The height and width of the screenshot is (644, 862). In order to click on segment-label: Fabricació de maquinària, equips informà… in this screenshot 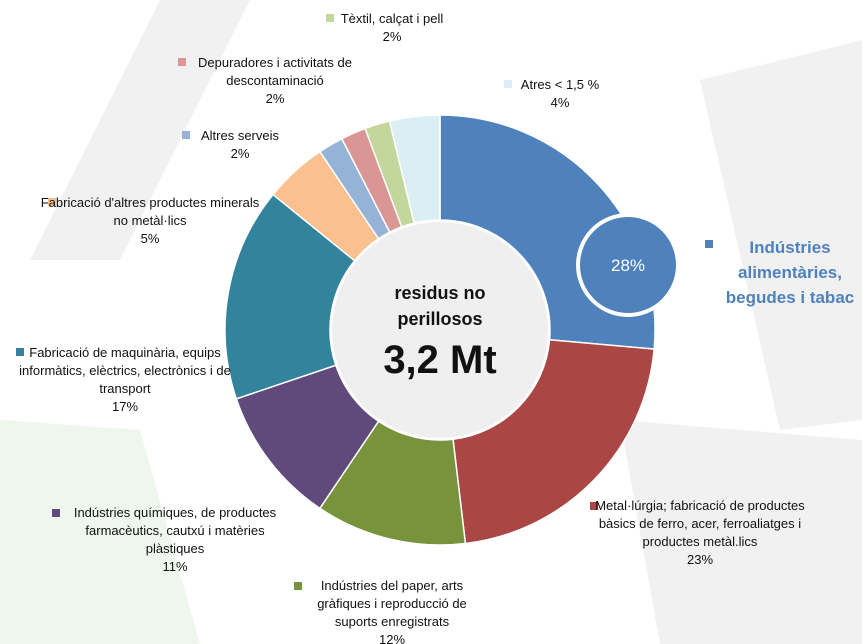, I will do `click(125, 380)`.